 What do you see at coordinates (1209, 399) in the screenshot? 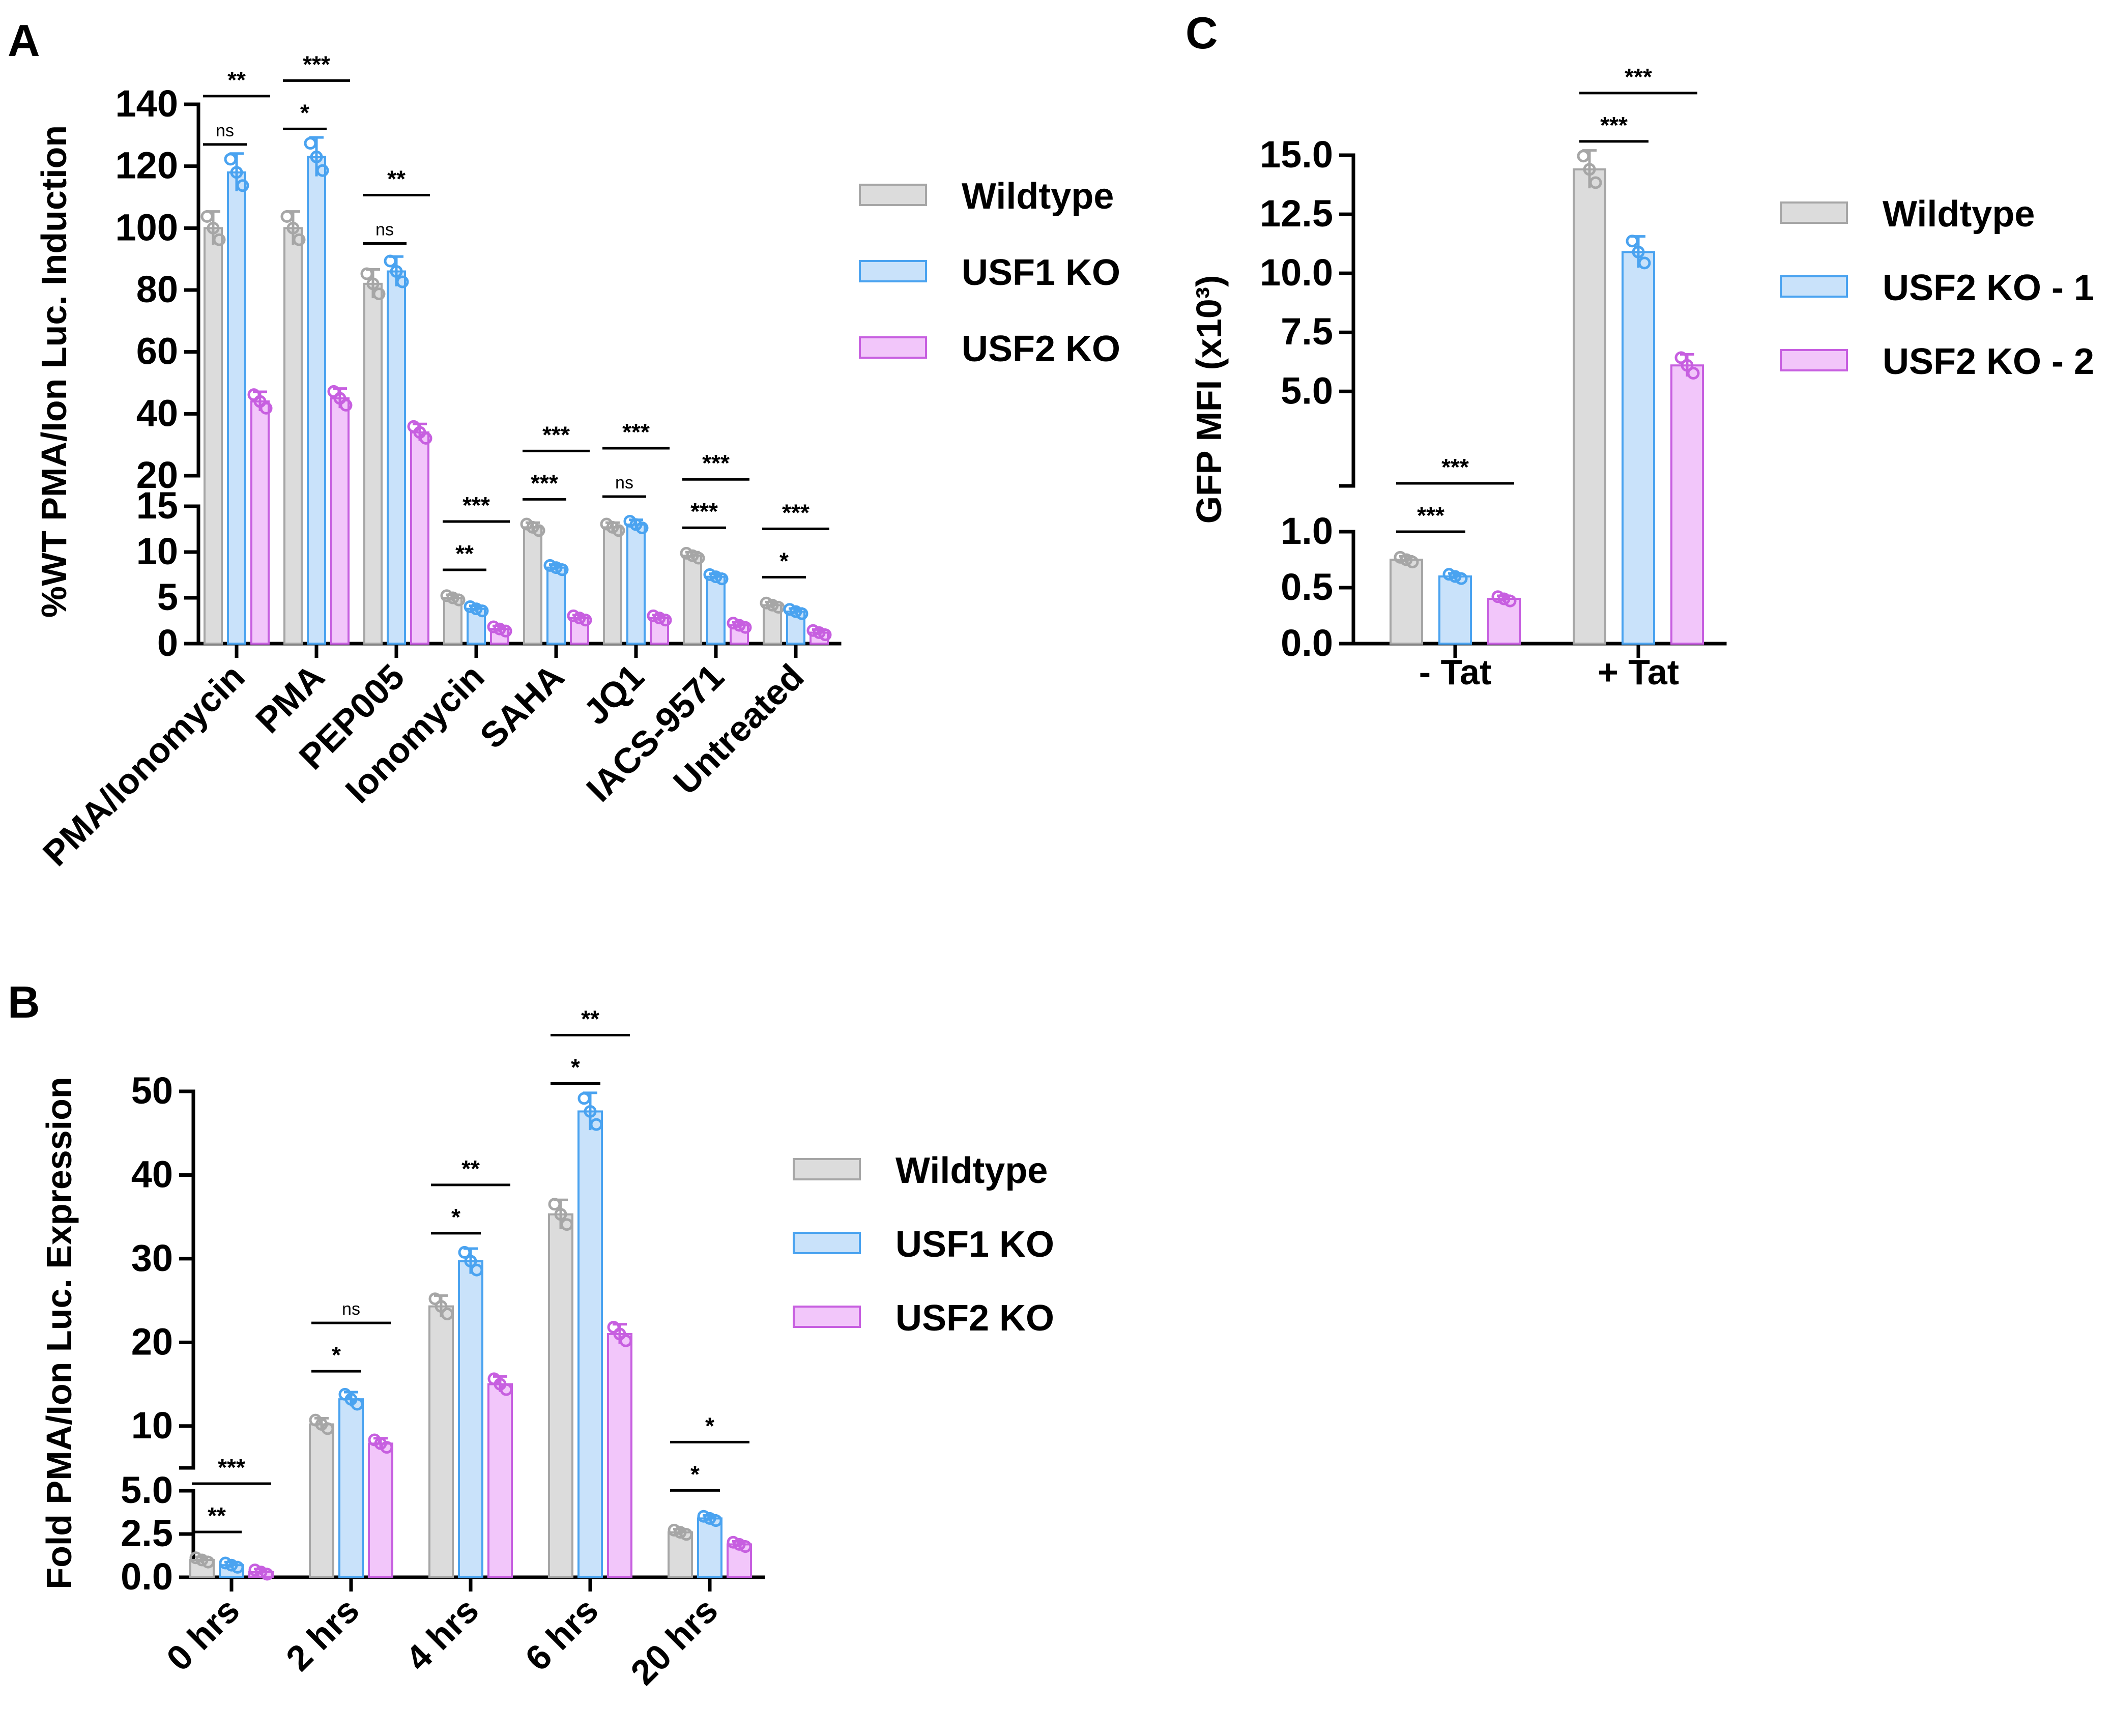
I see `y-axis-title: GFP MFI (x10³)` at bounding box center [1209, 399].